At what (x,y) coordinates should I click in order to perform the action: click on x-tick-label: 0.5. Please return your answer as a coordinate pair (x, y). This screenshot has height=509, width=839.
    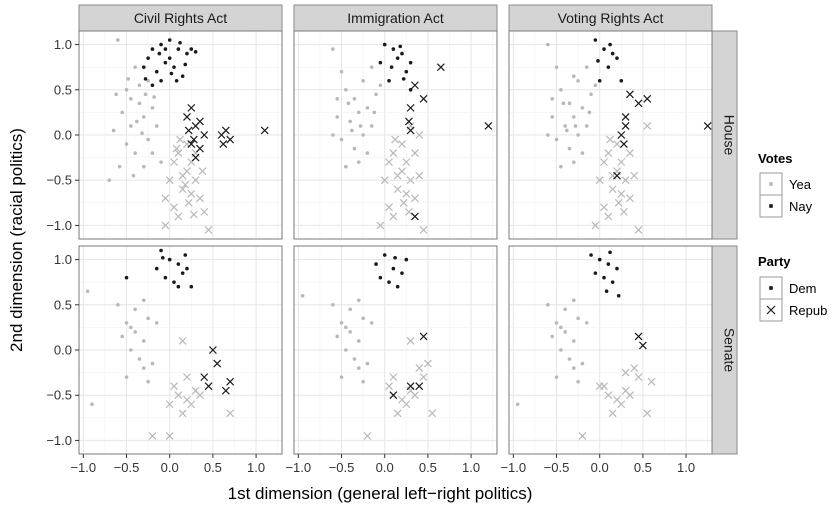
    Looking at the image, I should click on (428, 467).